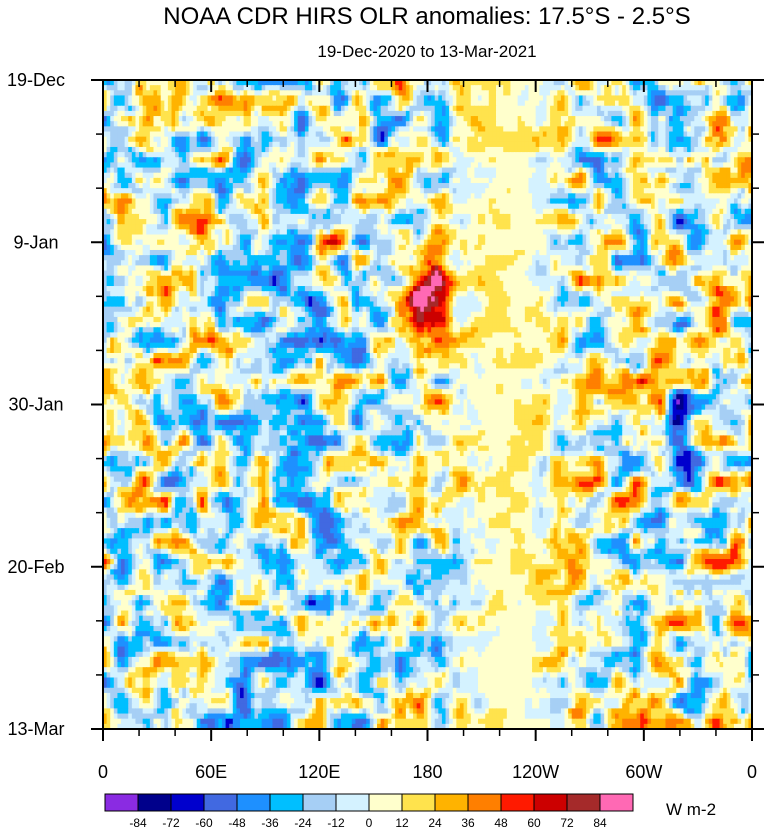  What do you see at coordinates (369, 823) in the screenshot?
I see `colorbar-level-label: 0` at bounding box center [369, 823].